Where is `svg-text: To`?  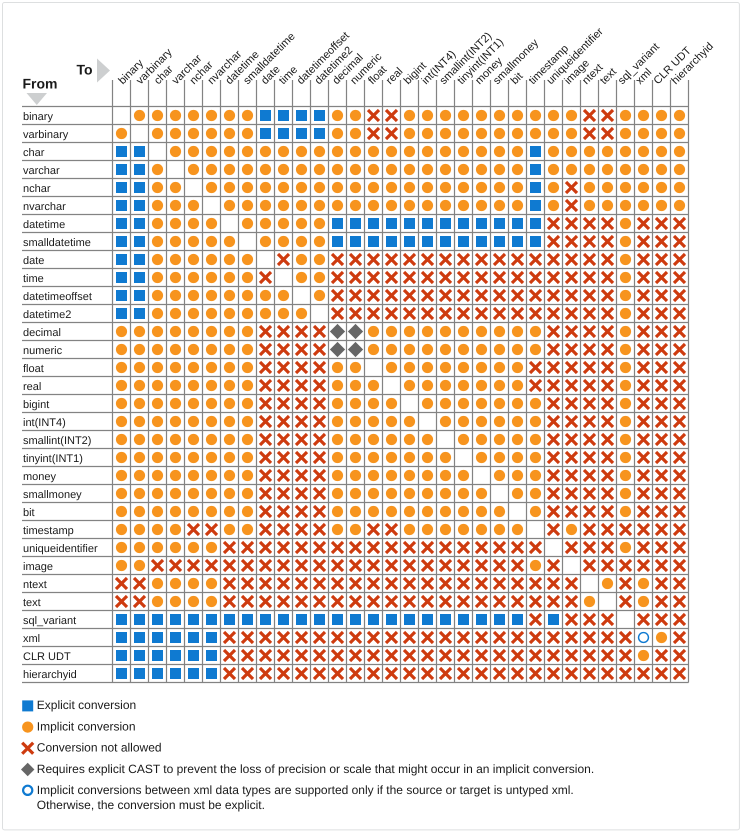
svg-text: To is located at coordinates (85, 70).